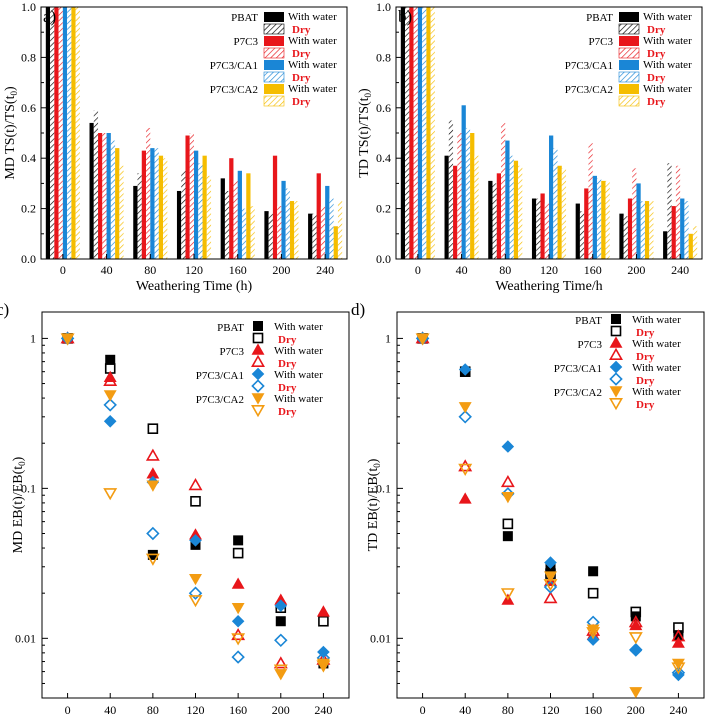  I want to click on series-p7c3-ca2-with-water, so click(559, 133).